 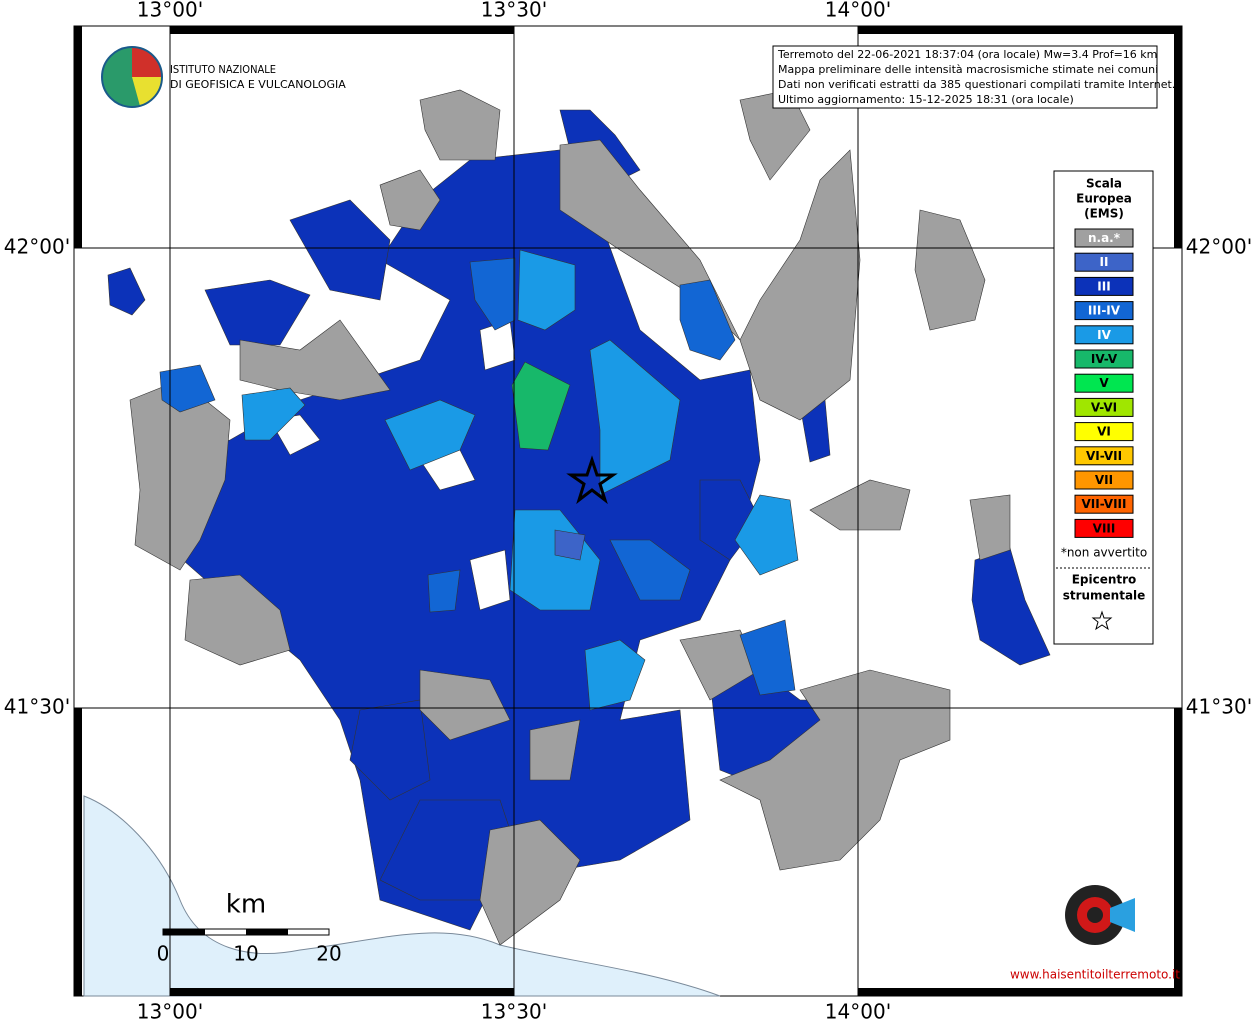 I want to click on legend-title: Europea, so click(x=1104, y=199).